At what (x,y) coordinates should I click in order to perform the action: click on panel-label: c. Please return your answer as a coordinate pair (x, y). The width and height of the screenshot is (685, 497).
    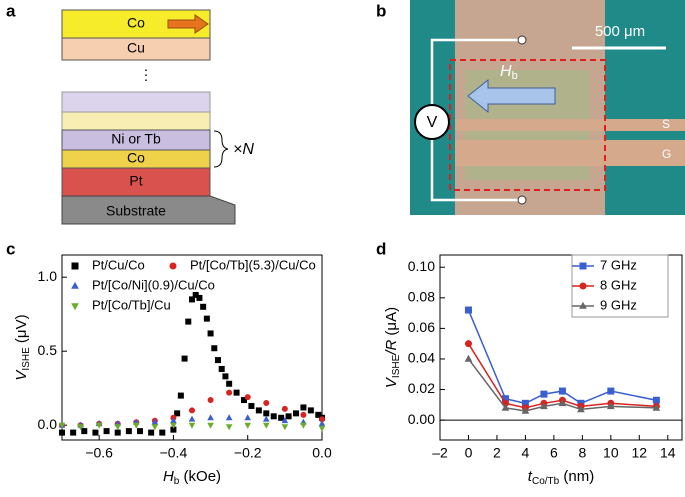
    Looking at the image, I should click on (10, 248).